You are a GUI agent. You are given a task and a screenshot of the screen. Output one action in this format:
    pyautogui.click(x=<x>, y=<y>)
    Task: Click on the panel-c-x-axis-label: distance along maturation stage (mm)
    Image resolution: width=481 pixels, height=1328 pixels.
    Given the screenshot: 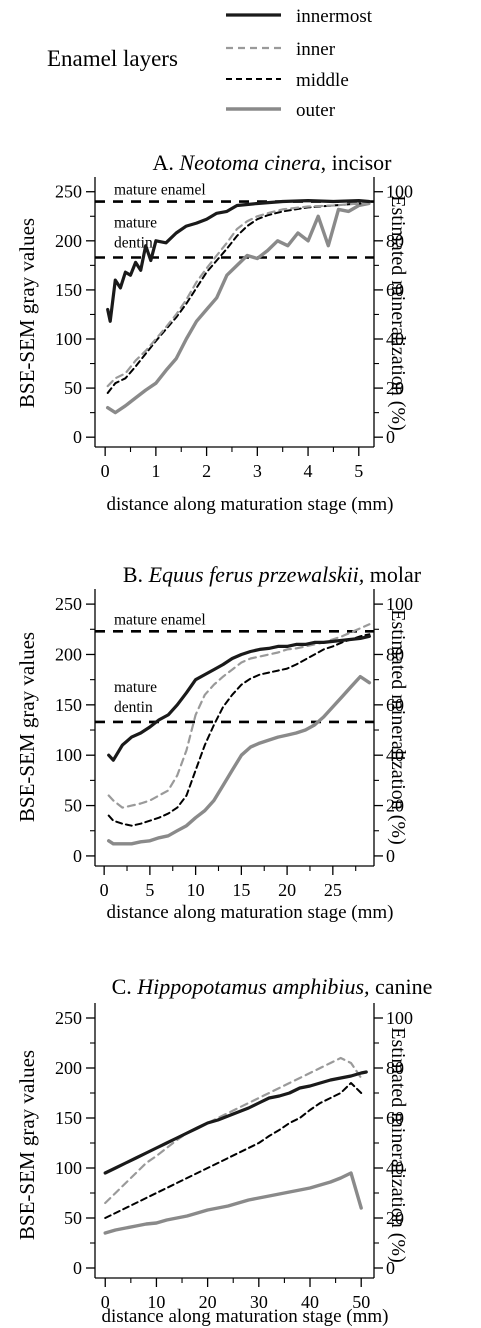 What is the action you would take?
    pyautogui.click(x=244, y=1316)
    